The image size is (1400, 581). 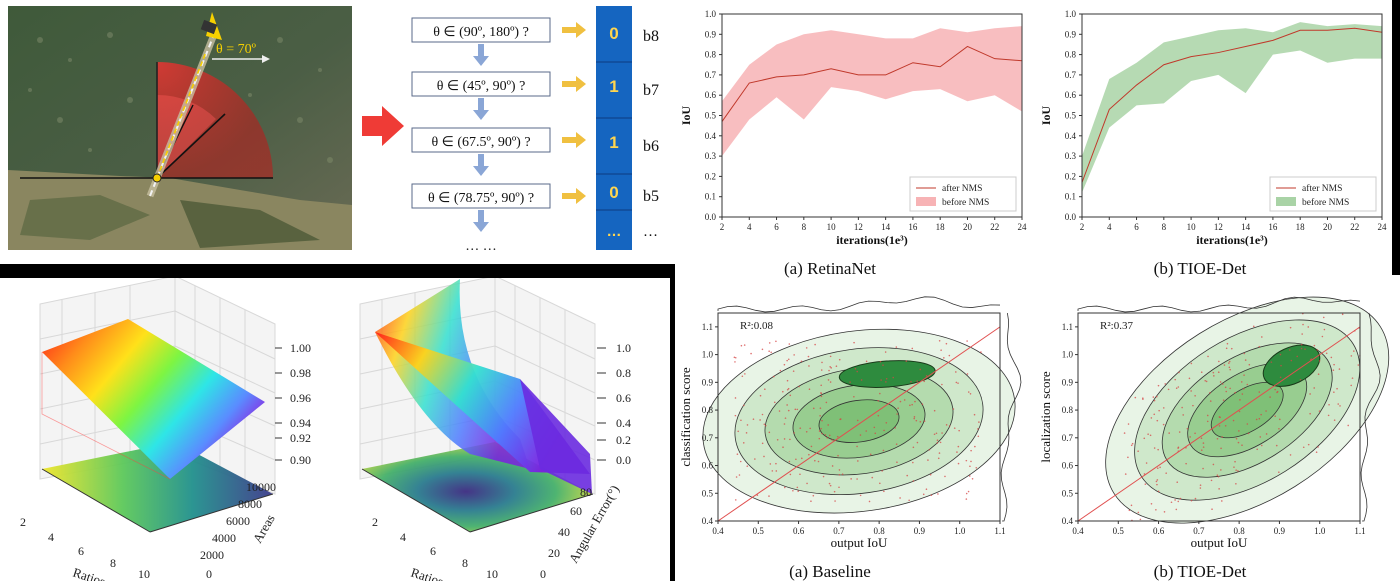 I want to click on surface2-xtick-4: 10, so click(x=492, y=574).